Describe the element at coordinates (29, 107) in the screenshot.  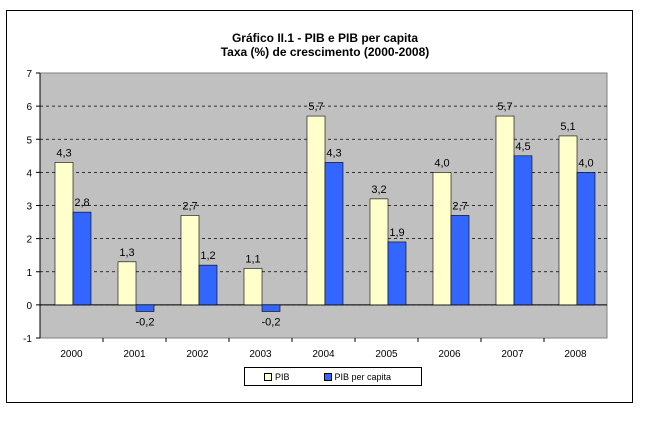
I see `y-tick-label: 6` at that location.